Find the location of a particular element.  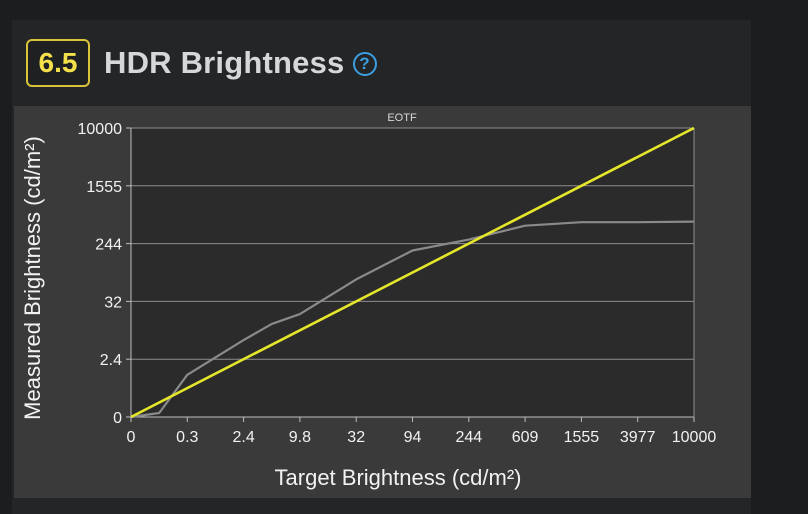

x-tick-label: 9.8 is located at coordinates (300, 437).